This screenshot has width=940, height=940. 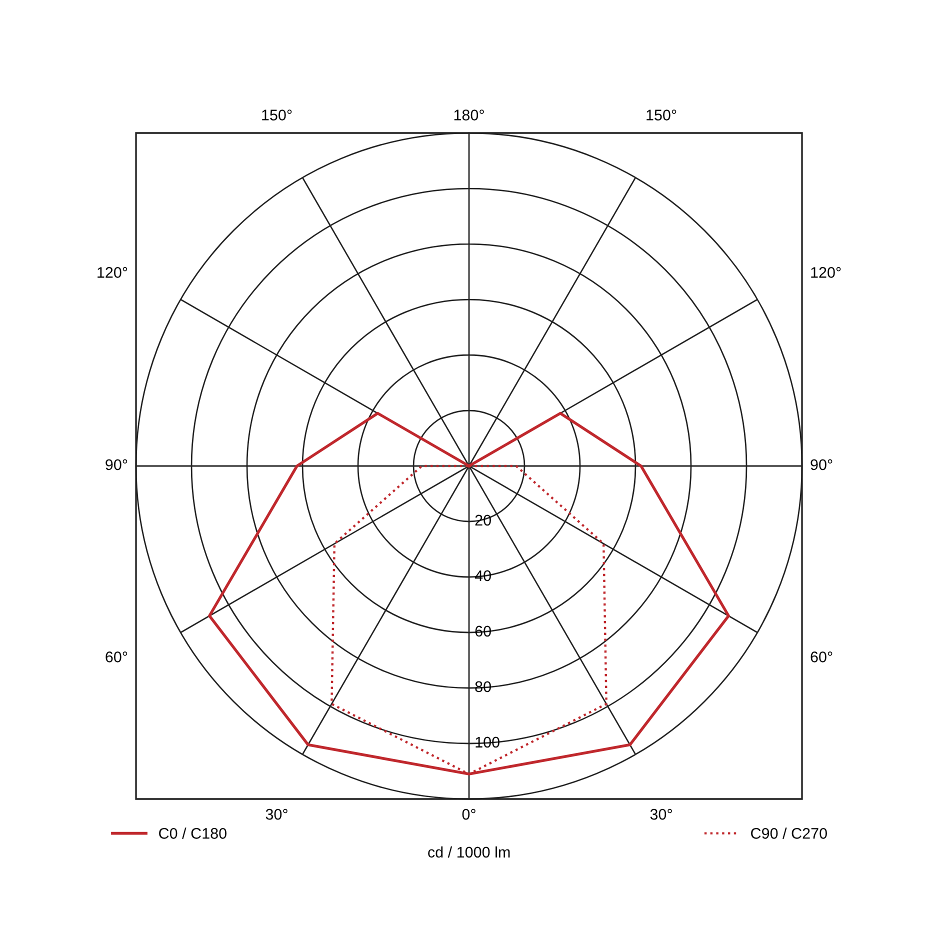 I want to click on legend-label: C90 / C270, so click(x=789, y=833).